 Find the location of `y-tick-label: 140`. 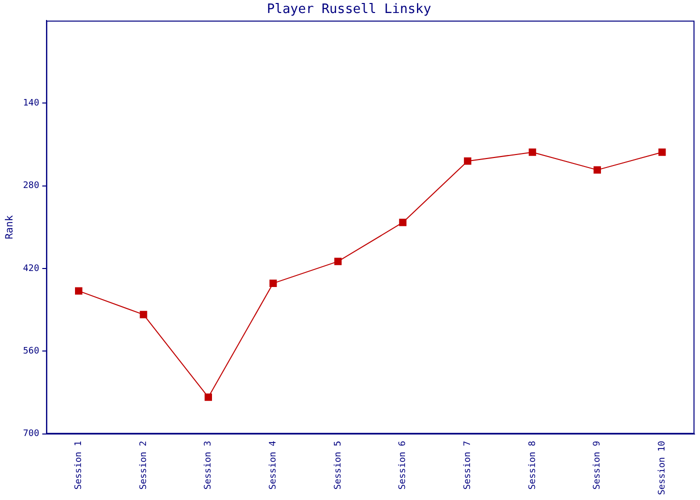

y-tick-label: 140 is located at coordinates (31, 103).